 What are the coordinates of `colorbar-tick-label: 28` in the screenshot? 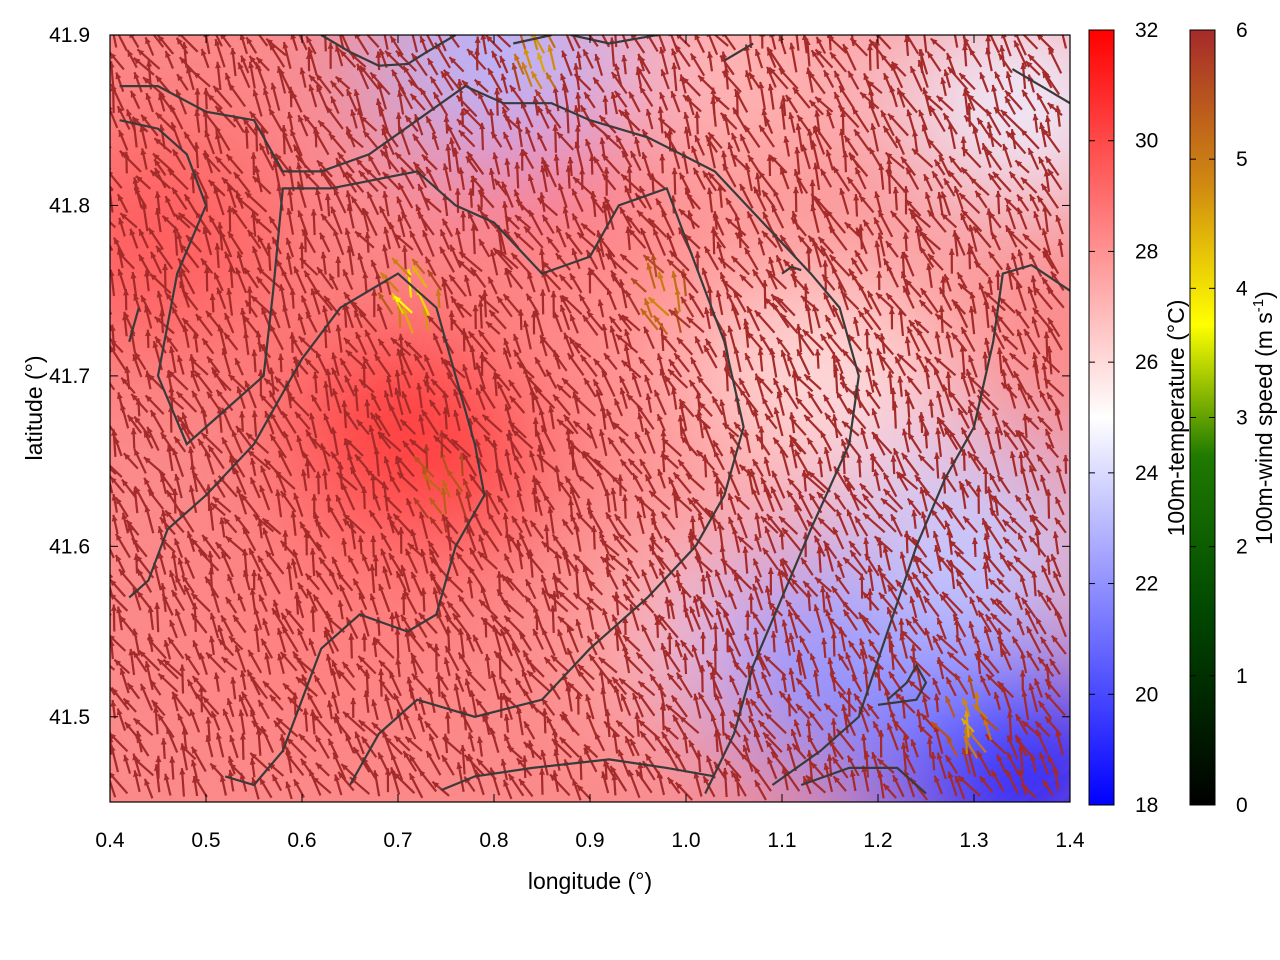 It's located at (1146, 251).